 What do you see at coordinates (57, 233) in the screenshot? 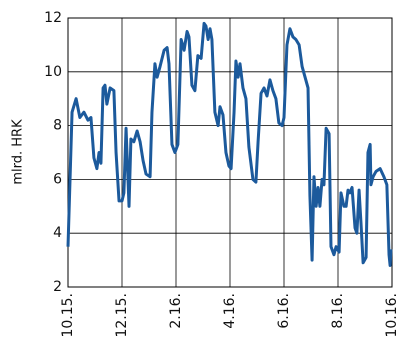
I see `y-tick-label: 4` at bounding box center [57, 233].